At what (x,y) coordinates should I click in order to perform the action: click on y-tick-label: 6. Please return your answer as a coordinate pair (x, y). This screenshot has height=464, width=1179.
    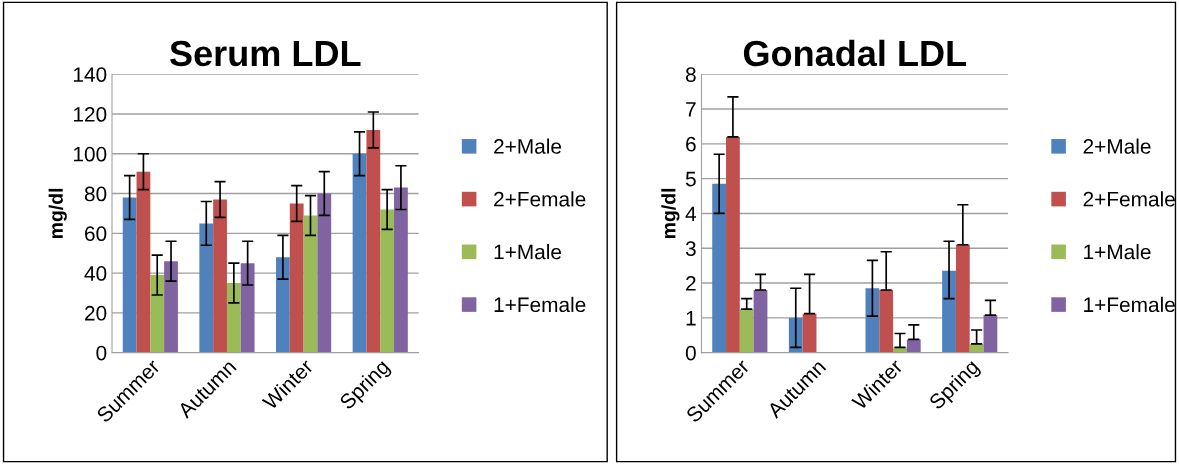
    Looking at the image, I should click on (691, 144).